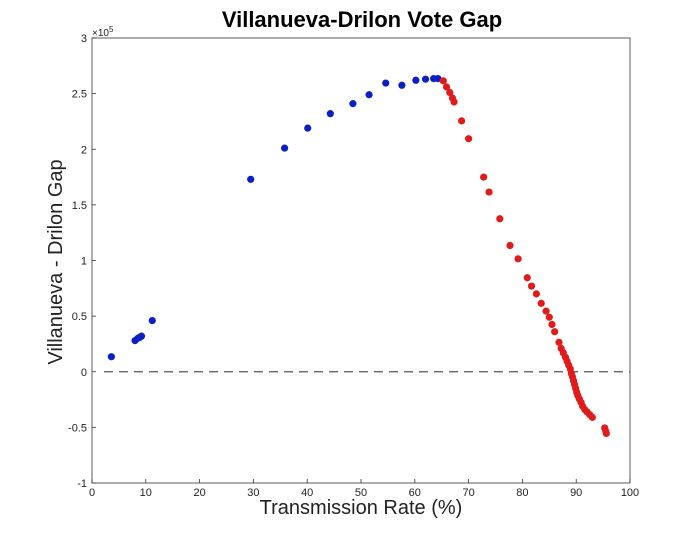  What do you see at coordinates (56, 261) in the screenshot?
I see `y-axis-title: Villanueva - Drilon Gap` at bounding box center [56, 261].